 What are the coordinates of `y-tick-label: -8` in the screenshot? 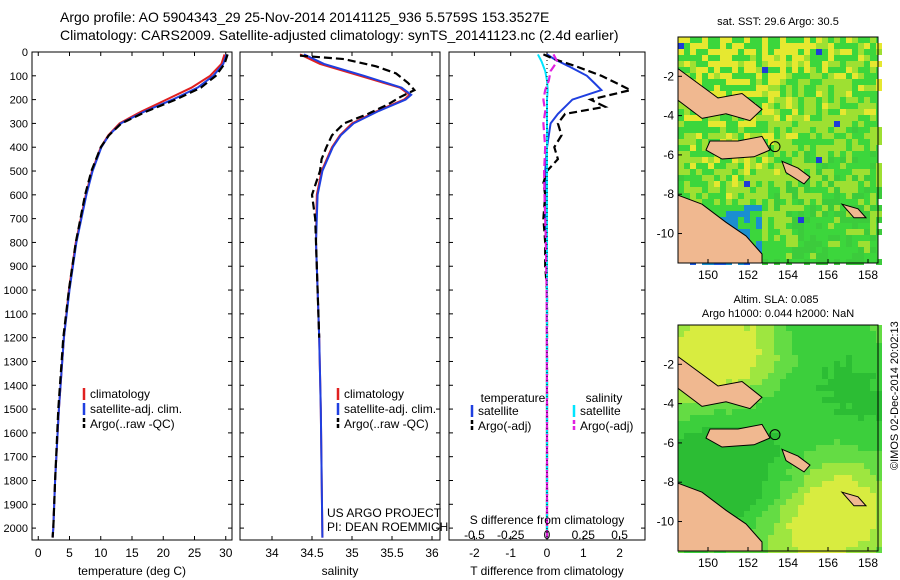 It's located at (668, 482).